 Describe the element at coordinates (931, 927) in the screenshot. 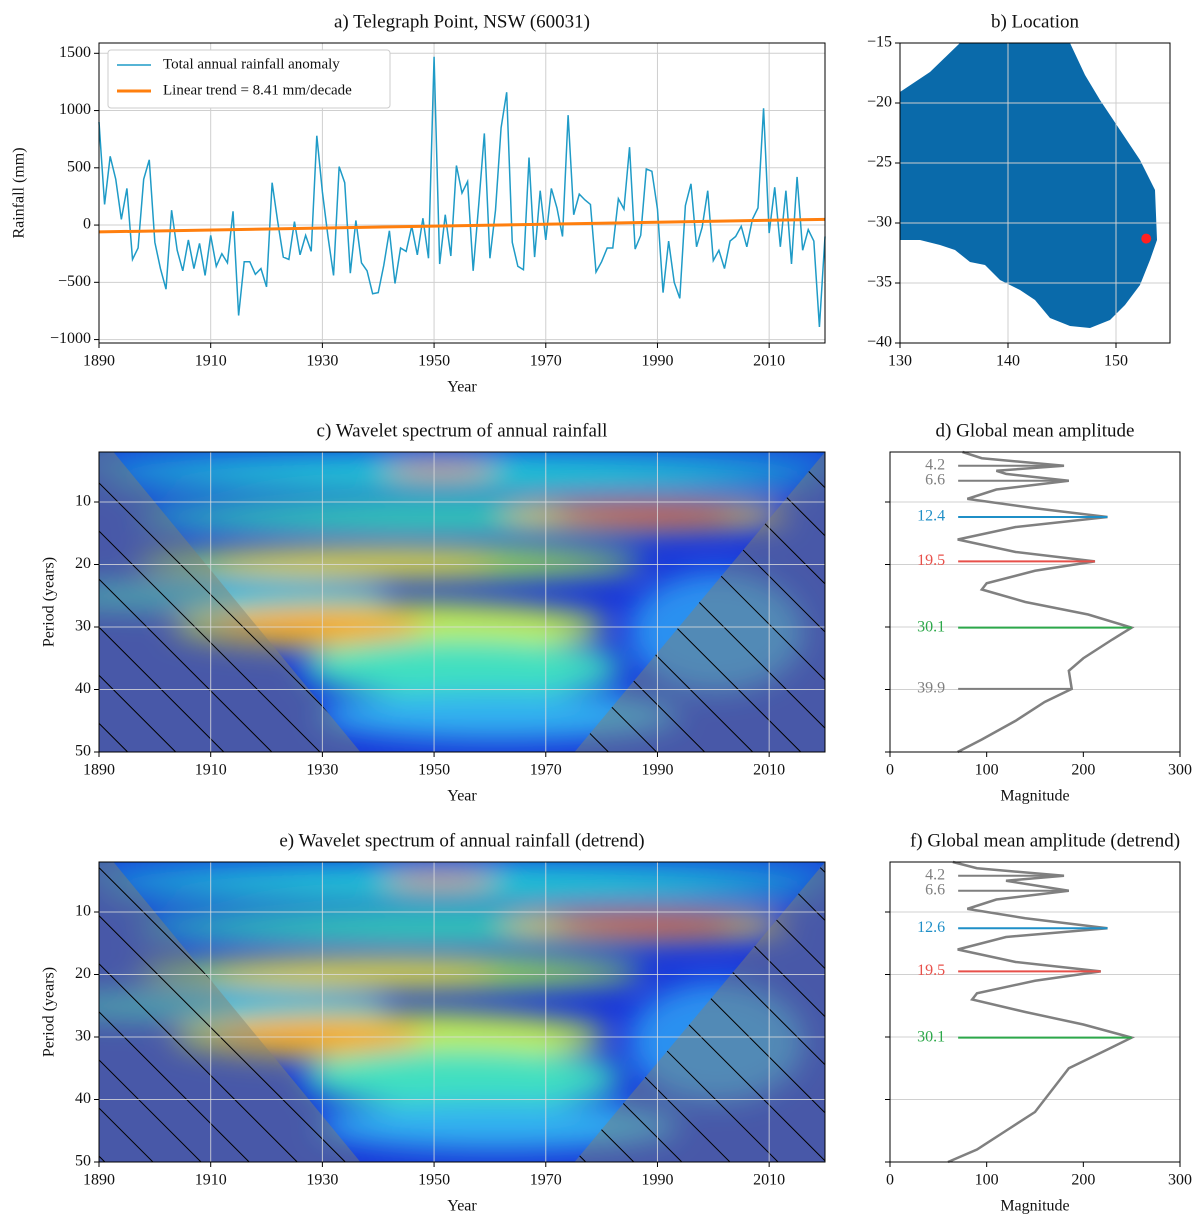

I see `peak-label: 12.6` at that location.